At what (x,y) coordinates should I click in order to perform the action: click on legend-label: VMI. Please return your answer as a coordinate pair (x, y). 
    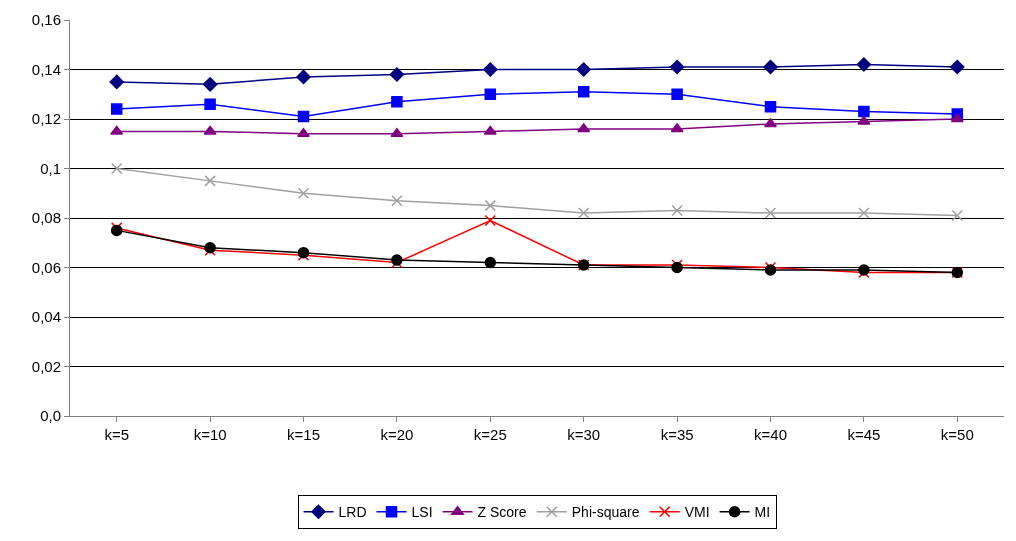
    Looking at the image, I should click on (697, 512).